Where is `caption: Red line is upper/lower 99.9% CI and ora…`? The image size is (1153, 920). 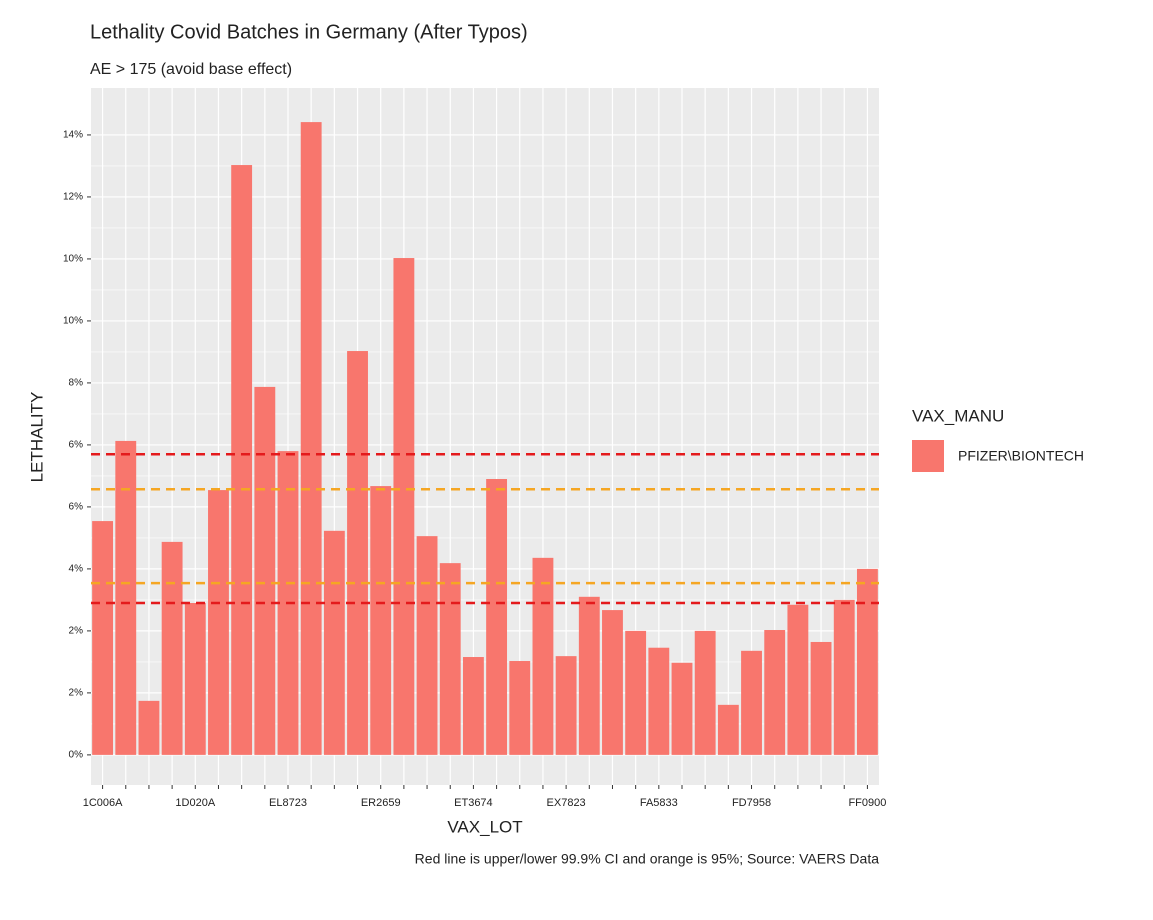
caption: Red line is upper/lower 99.9% CI and ora… is located at coordinates (647, 859).